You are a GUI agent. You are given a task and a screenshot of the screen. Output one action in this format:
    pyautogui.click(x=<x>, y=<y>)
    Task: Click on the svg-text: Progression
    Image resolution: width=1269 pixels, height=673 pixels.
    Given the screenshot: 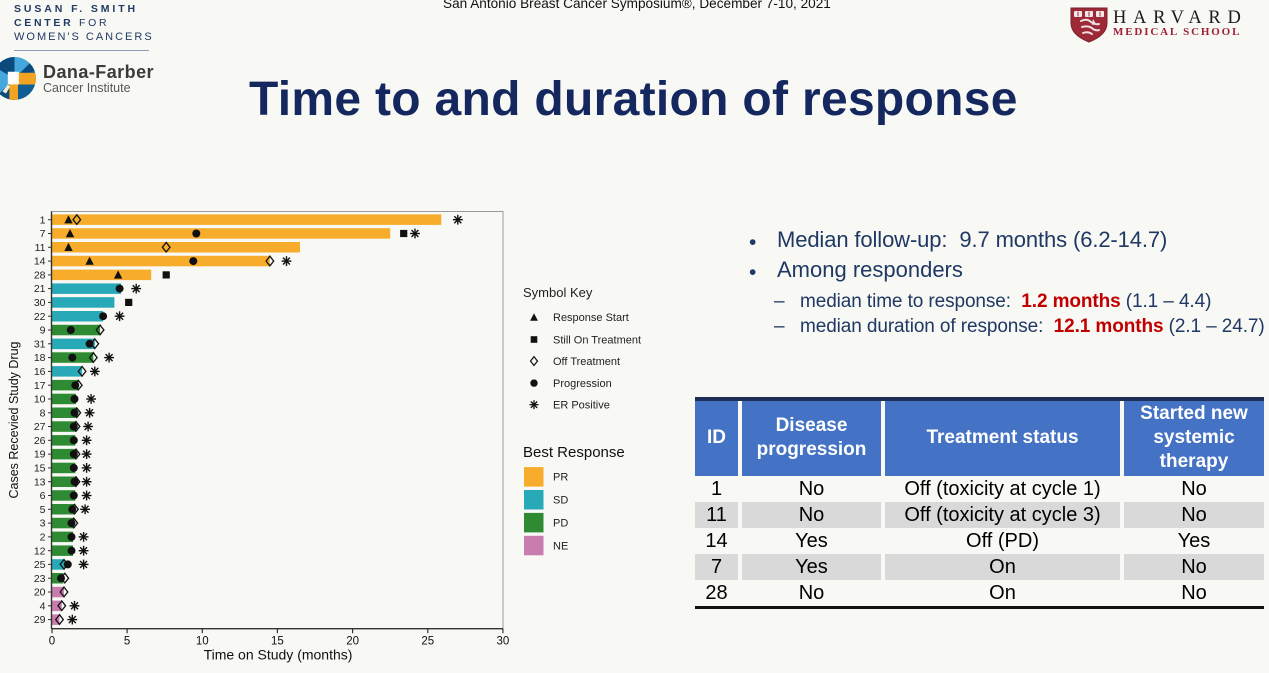 What is the action you would take?
    pyautogui.click(x=582, y=384)
    